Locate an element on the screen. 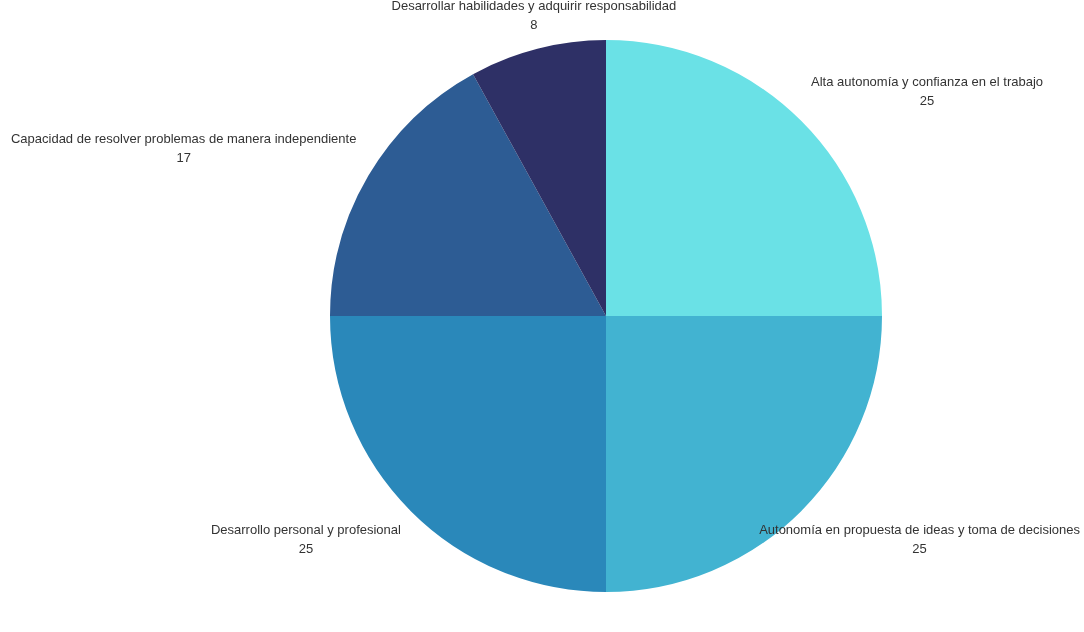 This screenshot has height=632, width=1084. data-label: 17 is located at coordinates (183, 158).